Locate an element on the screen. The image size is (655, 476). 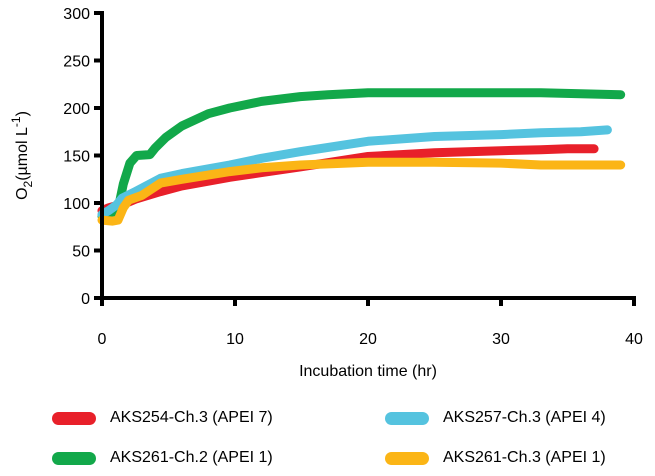
x-axis-title: Incubation time (hr) is located at coordinates (368, 371).